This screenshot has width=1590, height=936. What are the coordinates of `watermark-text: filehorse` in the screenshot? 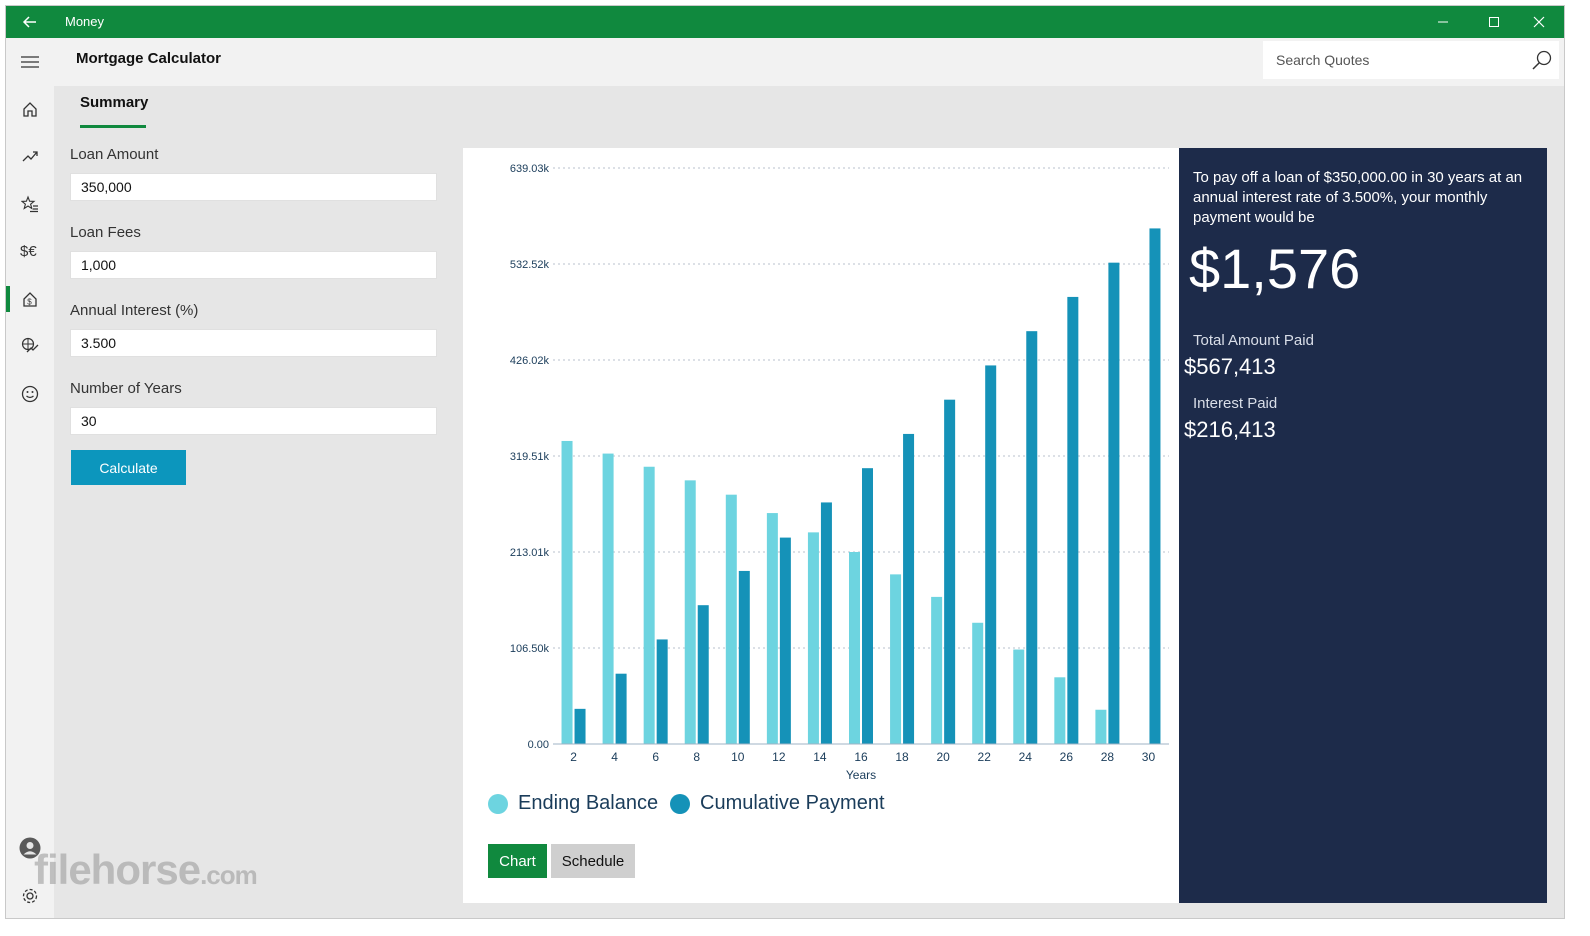 It's located at (117, 869).